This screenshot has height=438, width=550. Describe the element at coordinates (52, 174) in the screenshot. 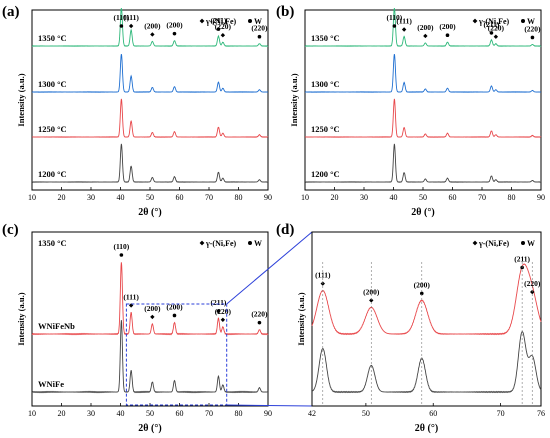

I see `series-label-a-3: 1200 °C` at that location.